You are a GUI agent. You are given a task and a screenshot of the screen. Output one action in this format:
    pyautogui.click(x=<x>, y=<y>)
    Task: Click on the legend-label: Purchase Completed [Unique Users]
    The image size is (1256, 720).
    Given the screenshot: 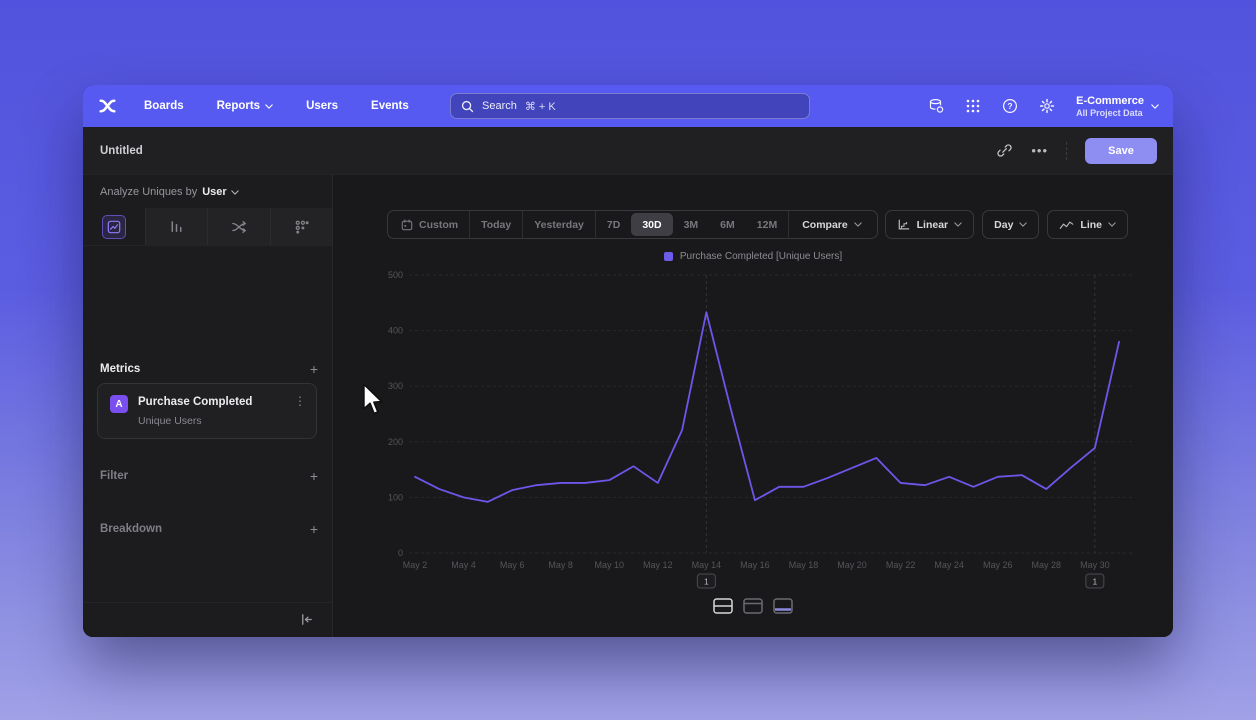 What is the action you would take?
    pyautogui.click(x=761, y=256)
    